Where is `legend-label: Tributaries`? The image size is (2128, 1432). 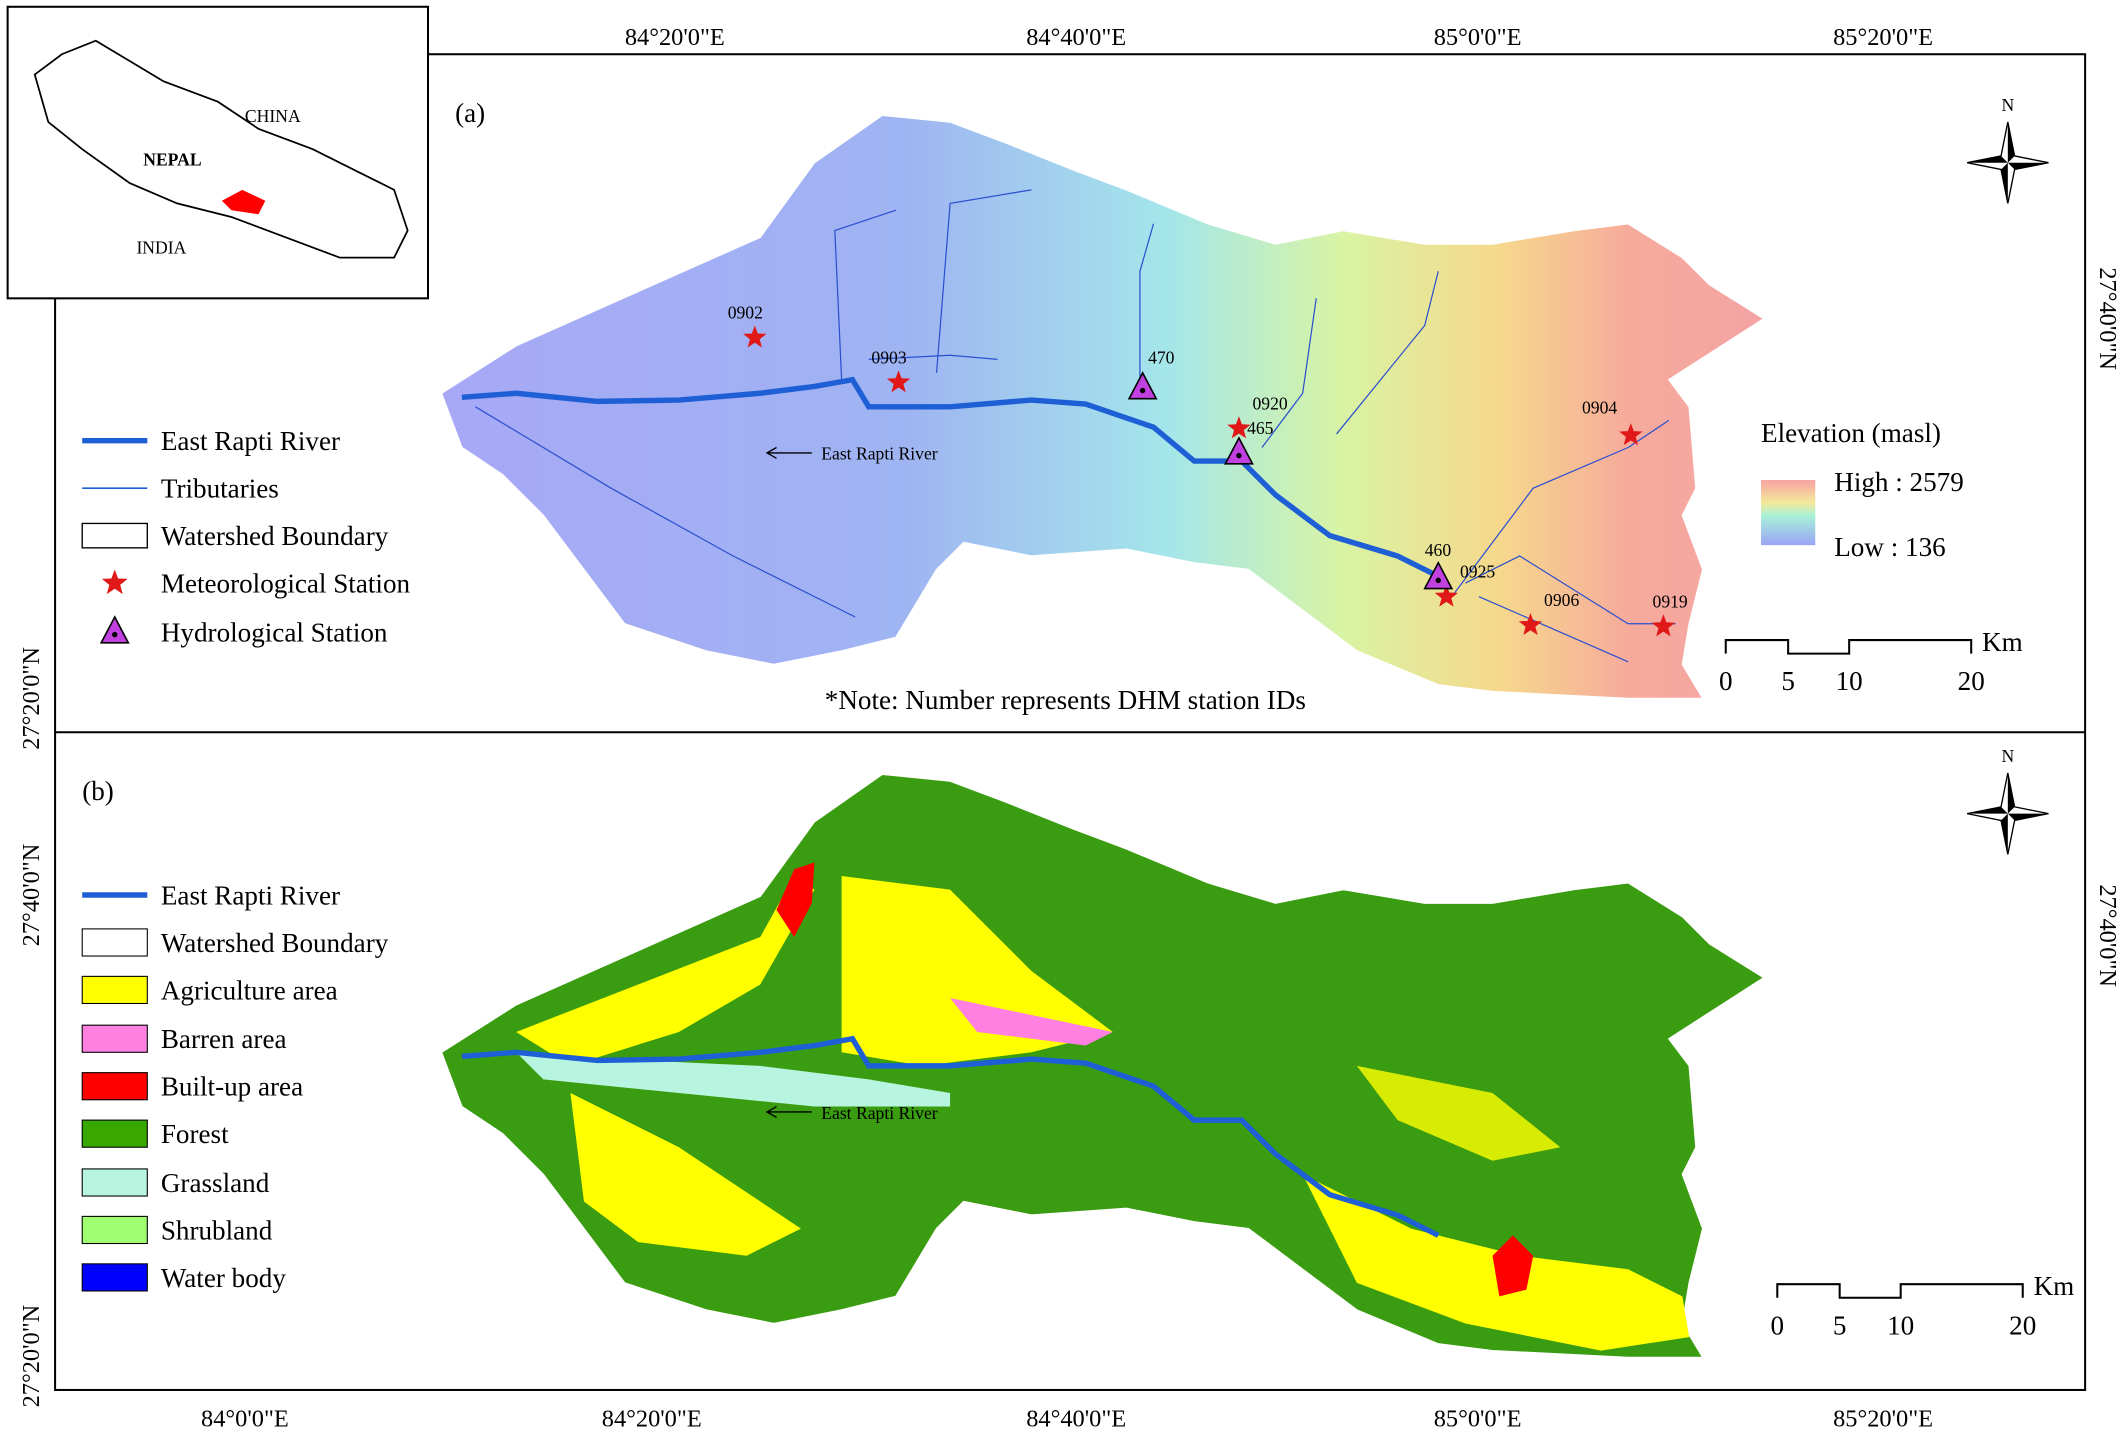 legend-label: Tributaries is located at coordinates (220, 489).